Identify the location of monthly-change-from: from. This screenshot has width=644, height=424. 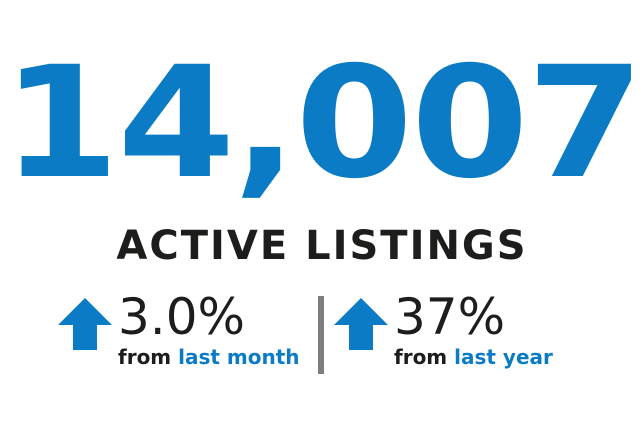
(145, 357).